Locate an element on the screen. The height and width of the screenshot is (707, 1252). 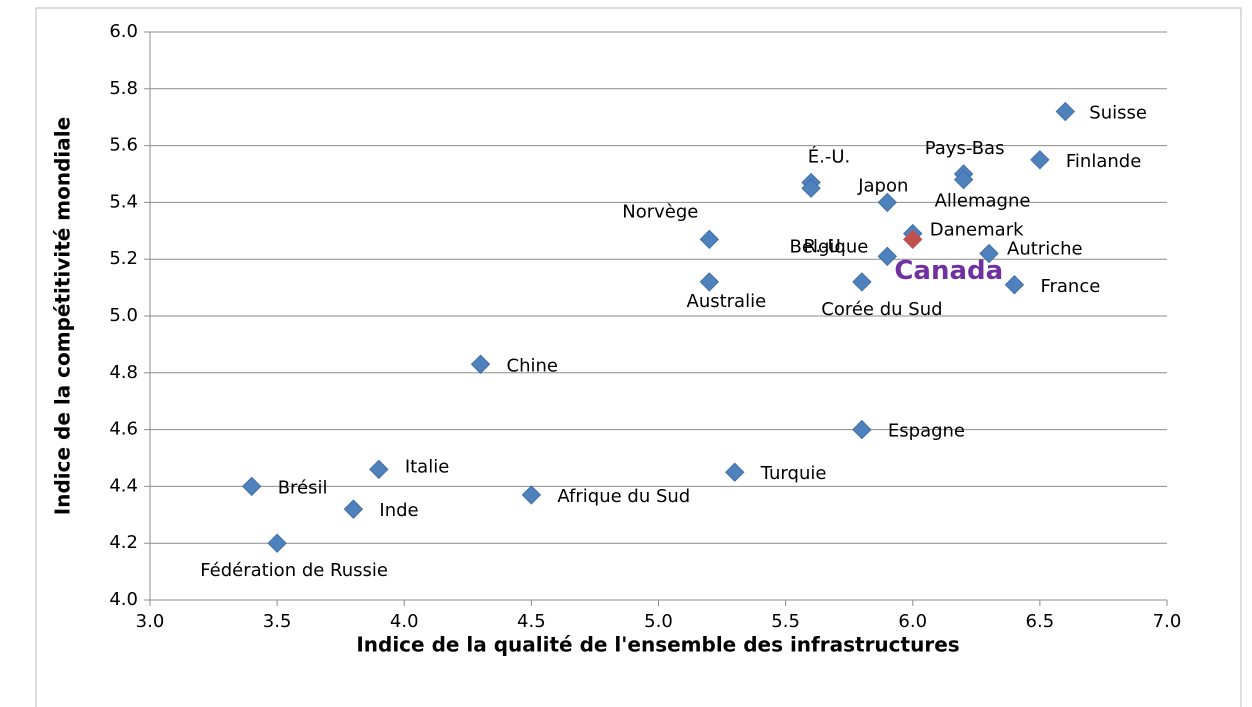
point-label: France is located at coordinates (1070, 286).